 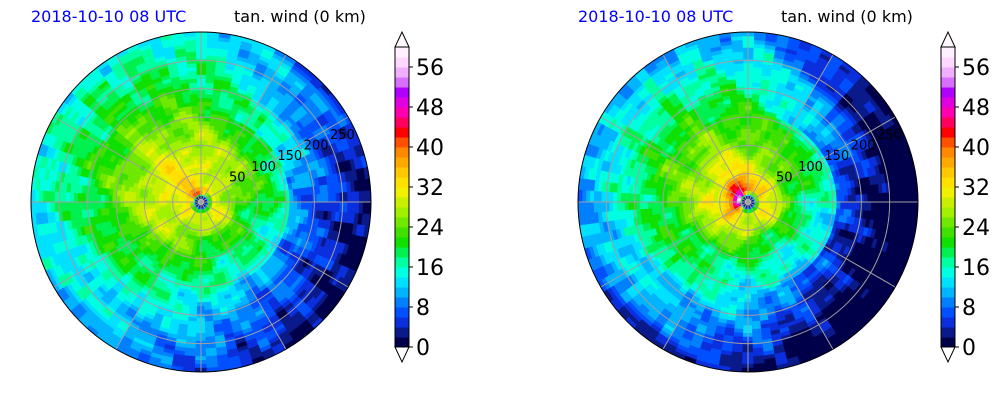 What do you see at coordinates (969, 348) in the screenshot?
I see `colorbar-tick-label: 0` at bounding box center [969, 348].